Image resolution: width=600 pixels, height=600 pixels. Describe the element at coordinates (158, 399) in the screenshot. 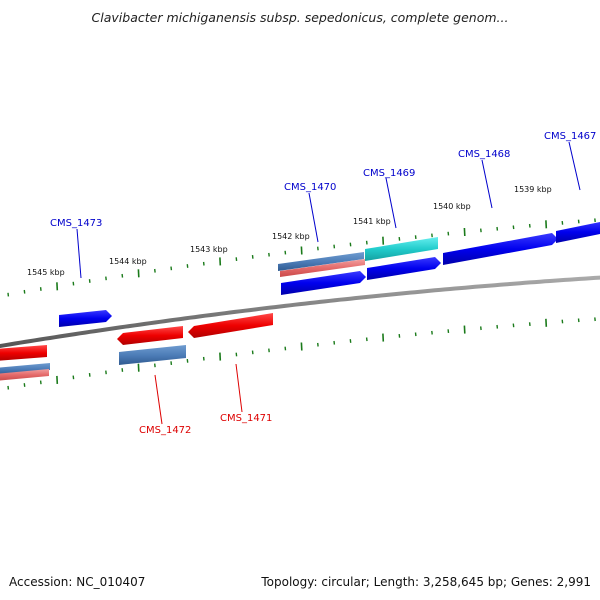

I see `leader-line-cms1472` at that location.